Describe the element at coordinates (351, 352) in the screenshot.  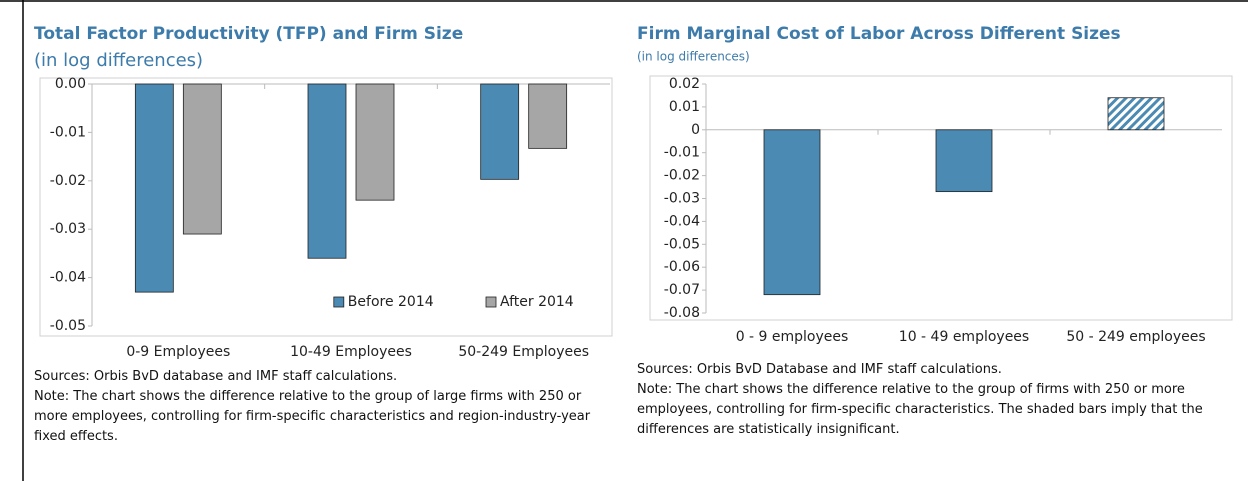
I see `x-tick-label: 10-49 Employees` at that location.